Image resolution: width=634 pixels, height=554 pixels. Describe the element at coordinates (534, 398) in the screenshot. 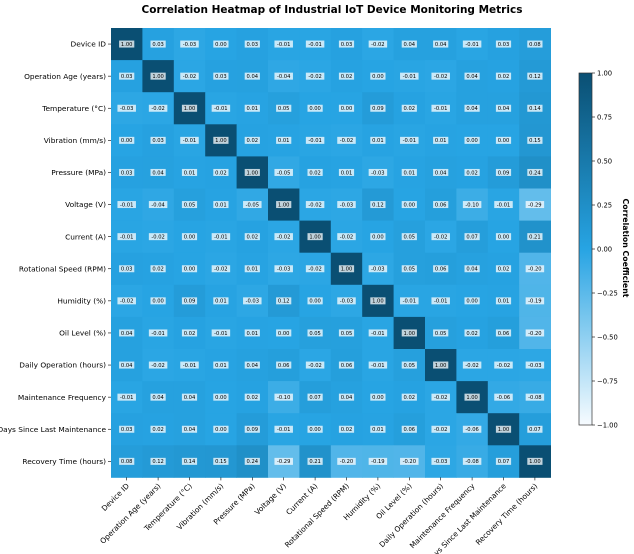

I see `cell-value-label: -0.08` at that location.